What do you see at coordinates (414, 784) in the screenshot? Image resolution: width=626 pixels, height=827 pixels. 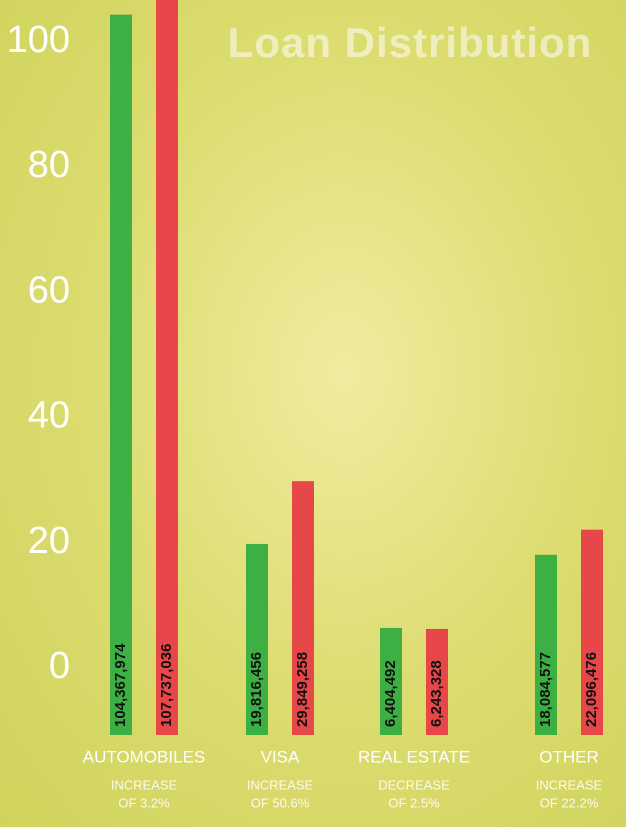 I see `change-label: DECREASE` at bounding box center [414, 784].